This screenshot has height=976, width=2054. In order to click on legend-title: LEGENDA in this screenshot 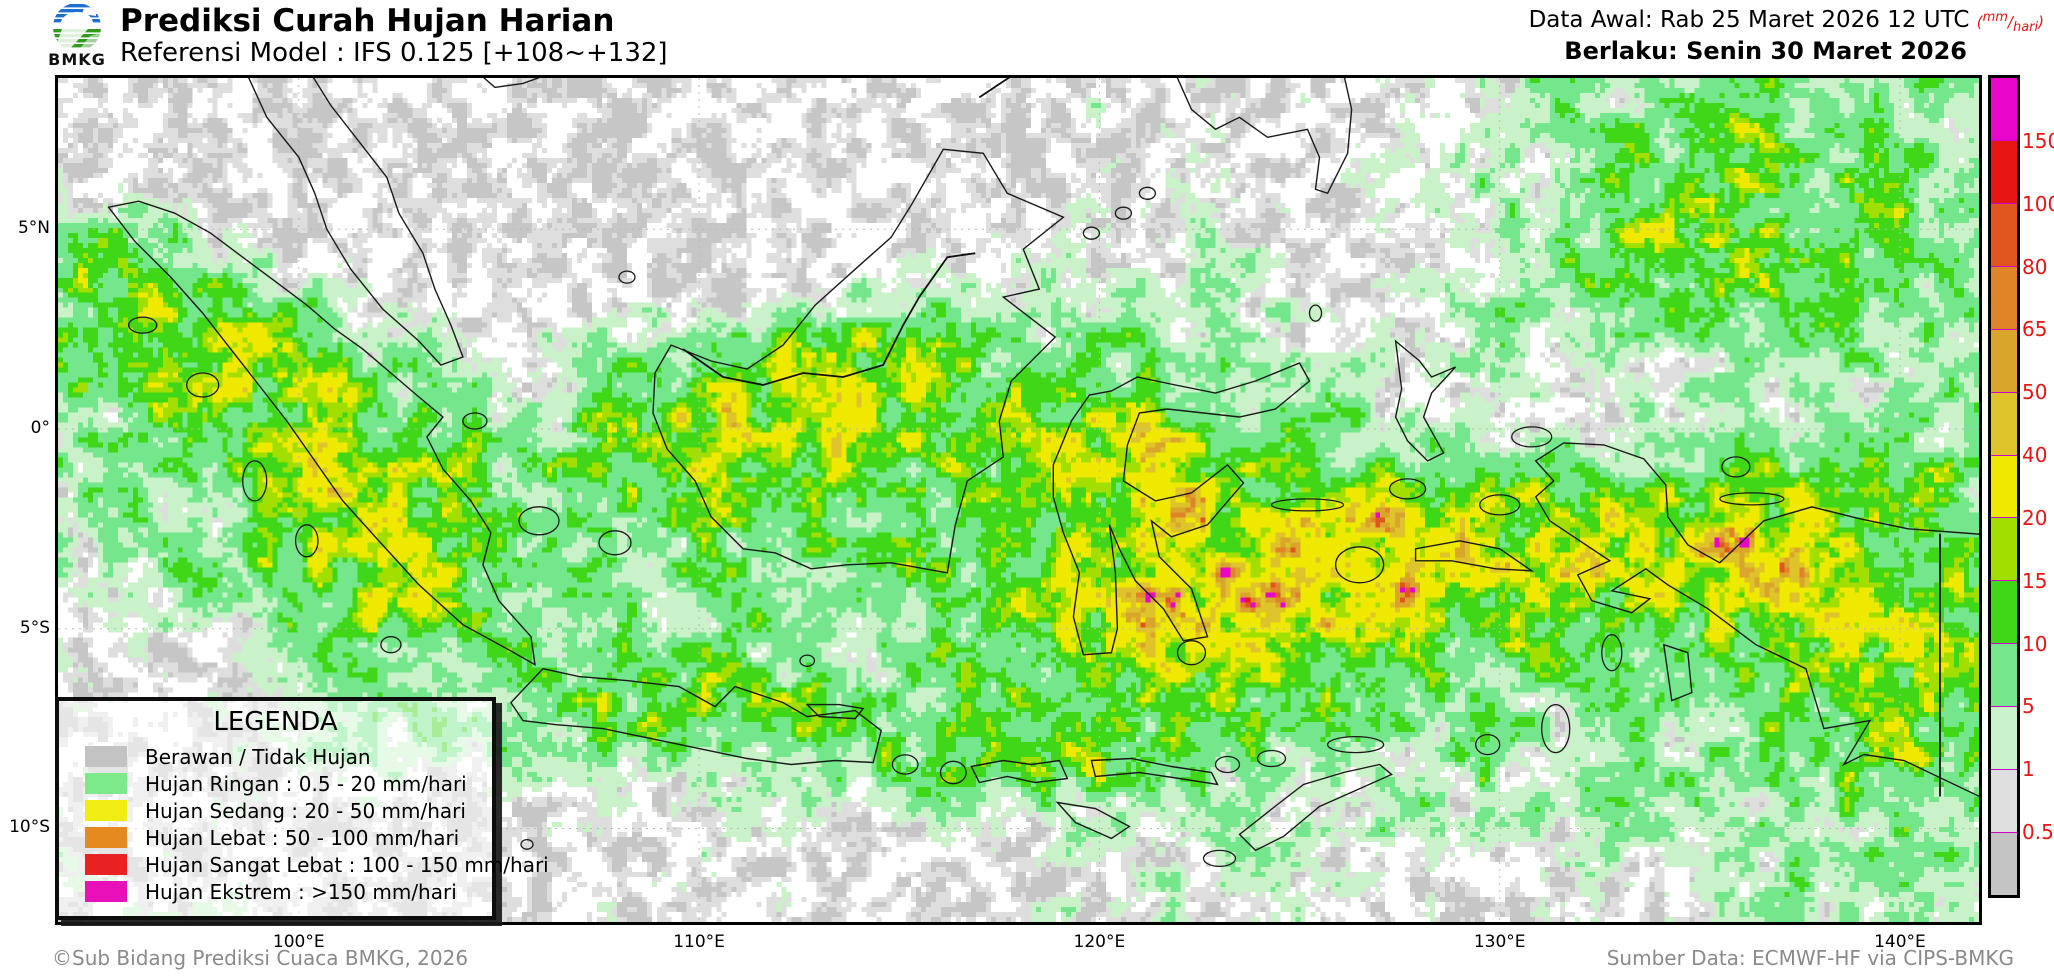, I will do `click(275, 722)`.